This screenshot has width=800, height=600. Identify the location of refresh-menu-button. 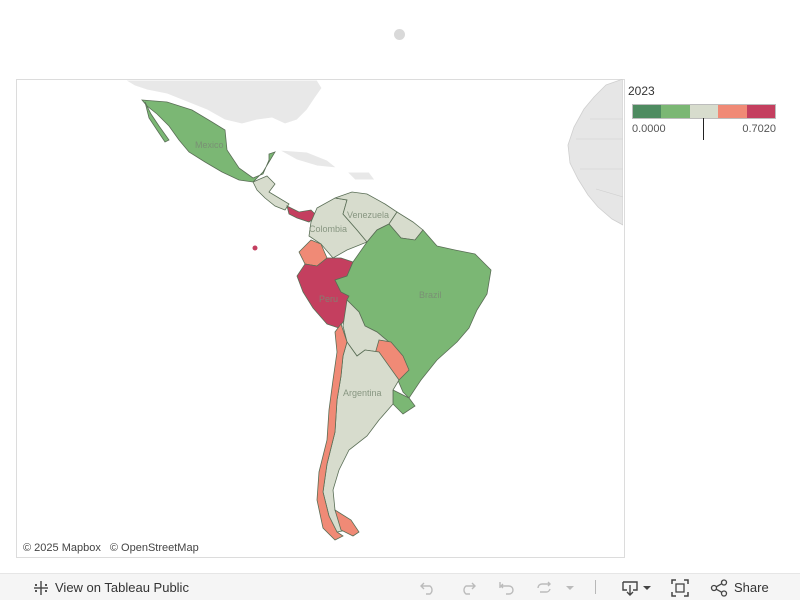
(570, 587).